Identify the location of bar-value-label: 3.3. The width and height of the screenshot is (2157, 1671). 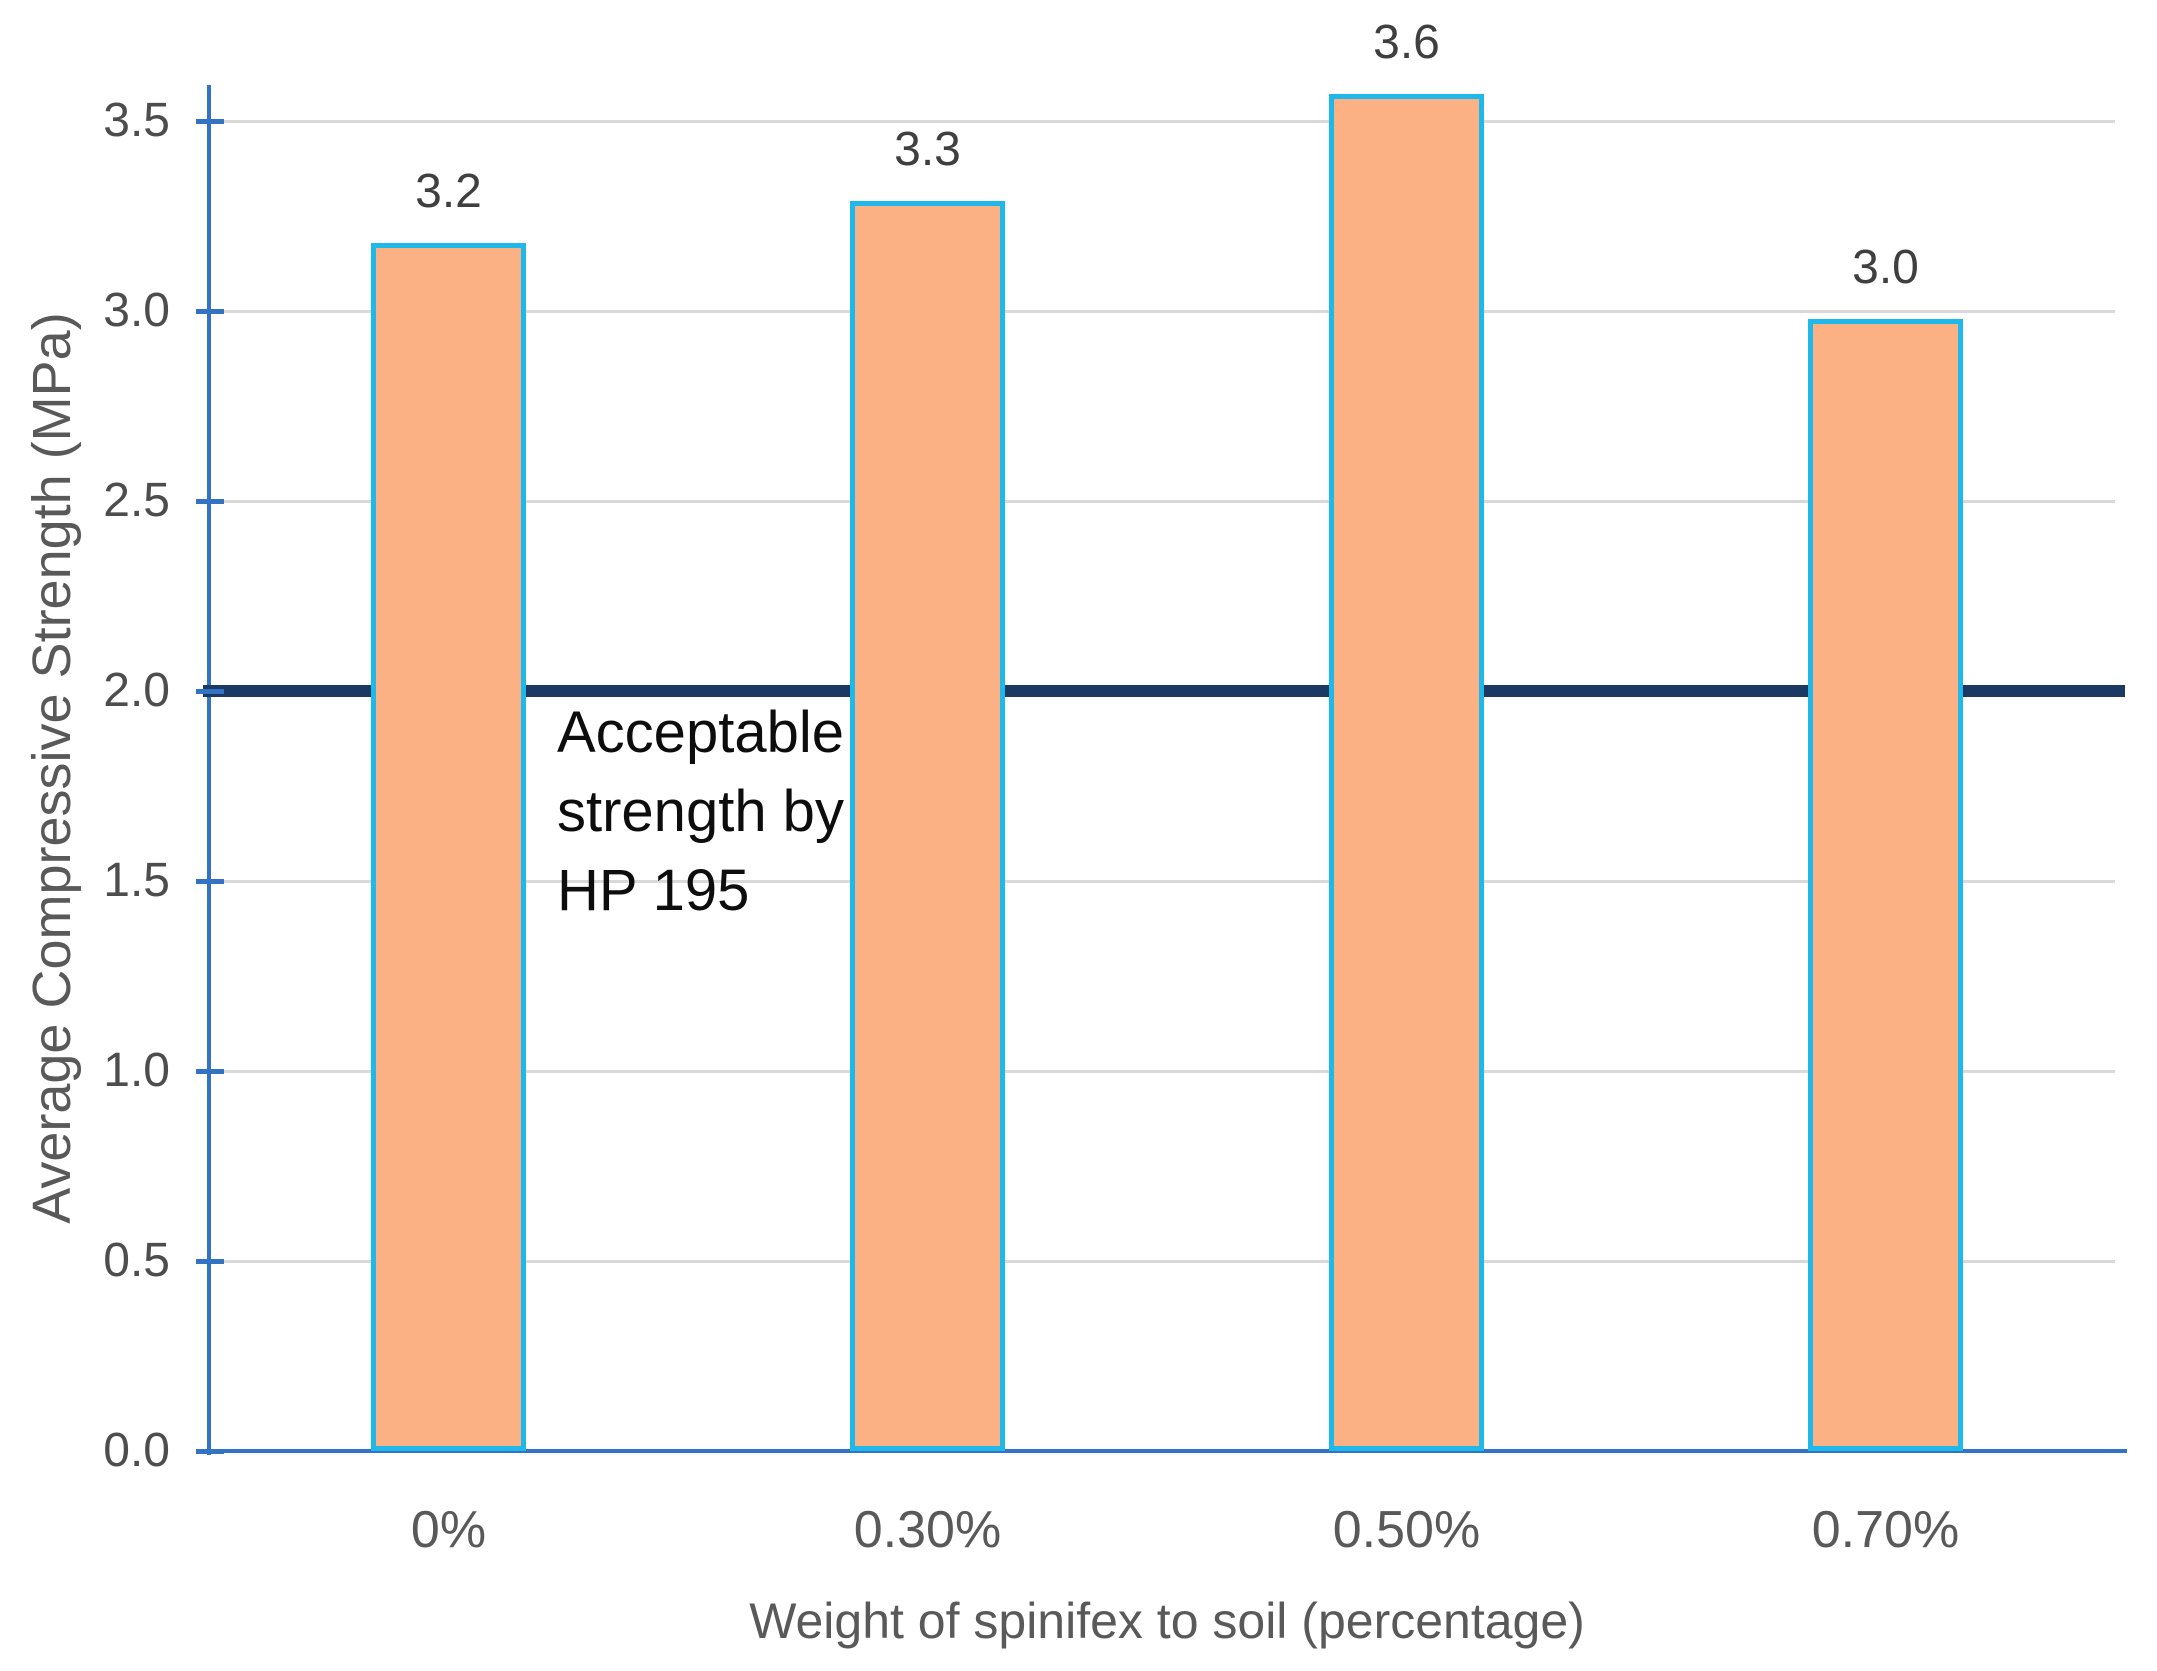
(927, 149).